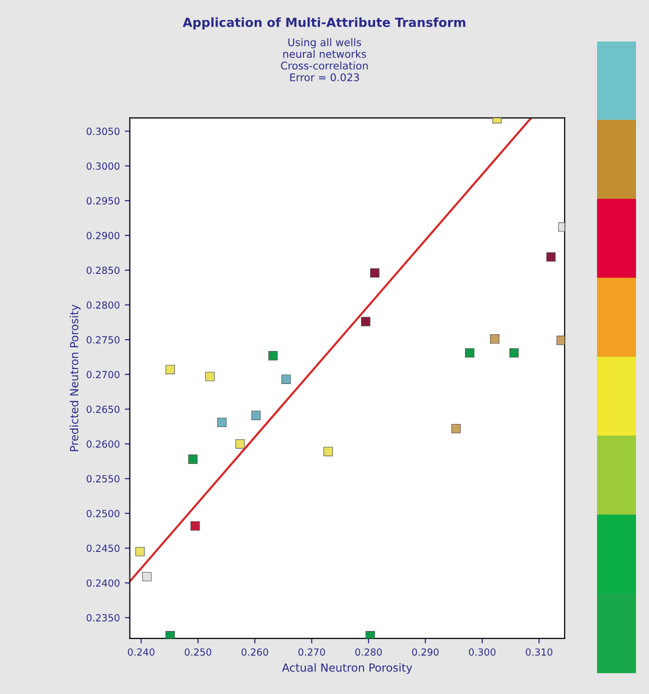 This screenshot has width=649, height=694. I want to click on y-tick-label: 0.2850, so click(103, 270).